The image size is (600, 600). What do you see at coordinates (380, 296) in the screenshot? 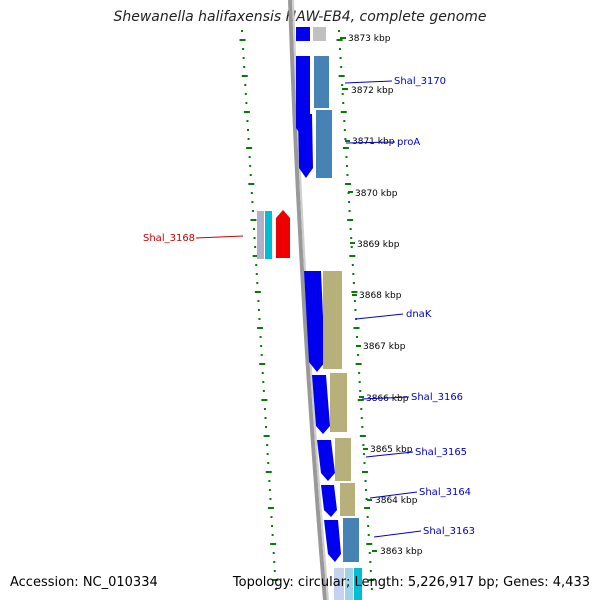
I see `tick-label-3868: 3868 kbp` at bounding box center [380, 296].